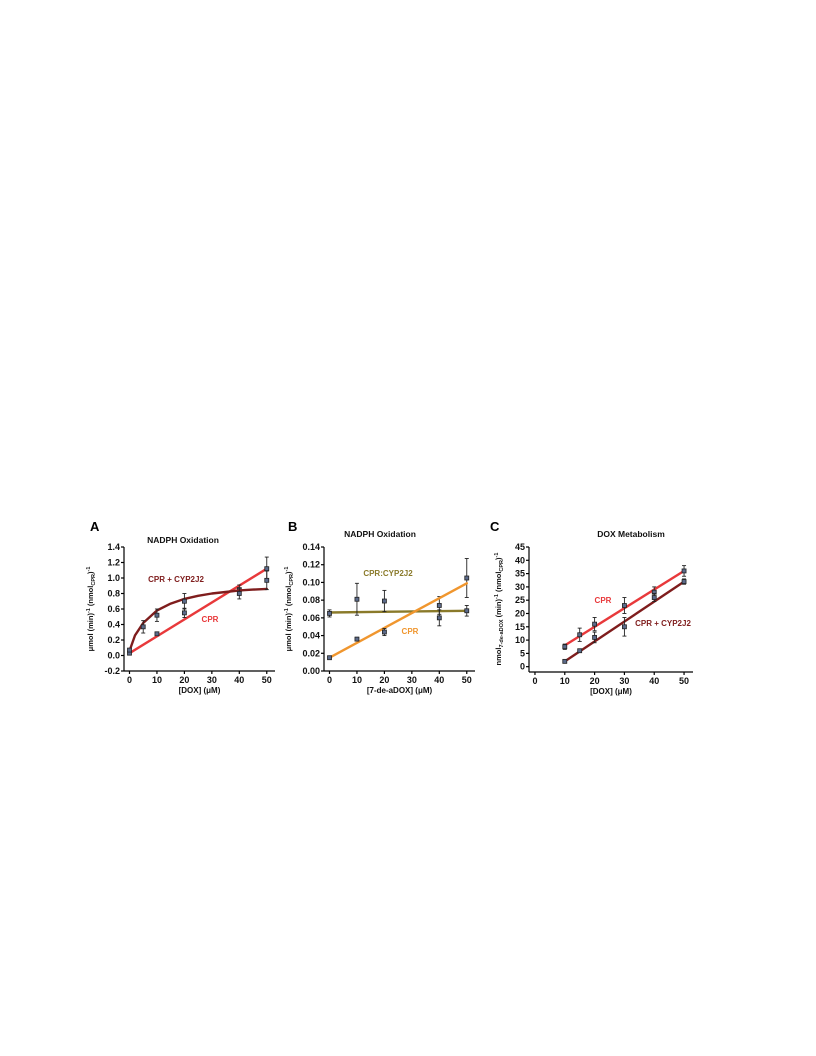  Describe the element at coordinates (95, 526) in the screenshot. I see `panel-letter: A` at that location.